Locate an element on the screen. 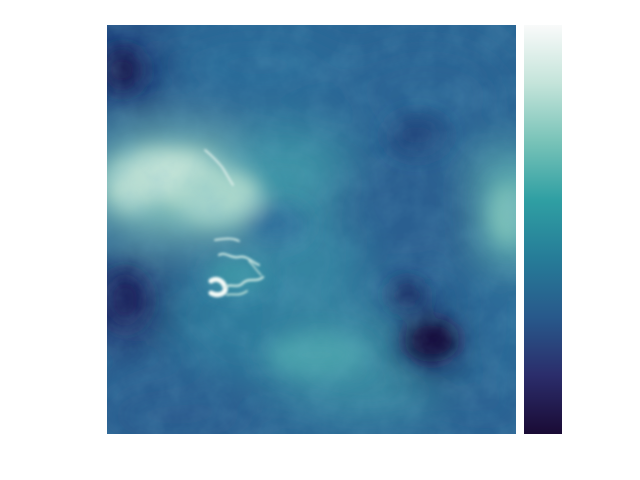 This screenshot has width=640, height=480. bright-filaments is located at coordinates (234, 223).